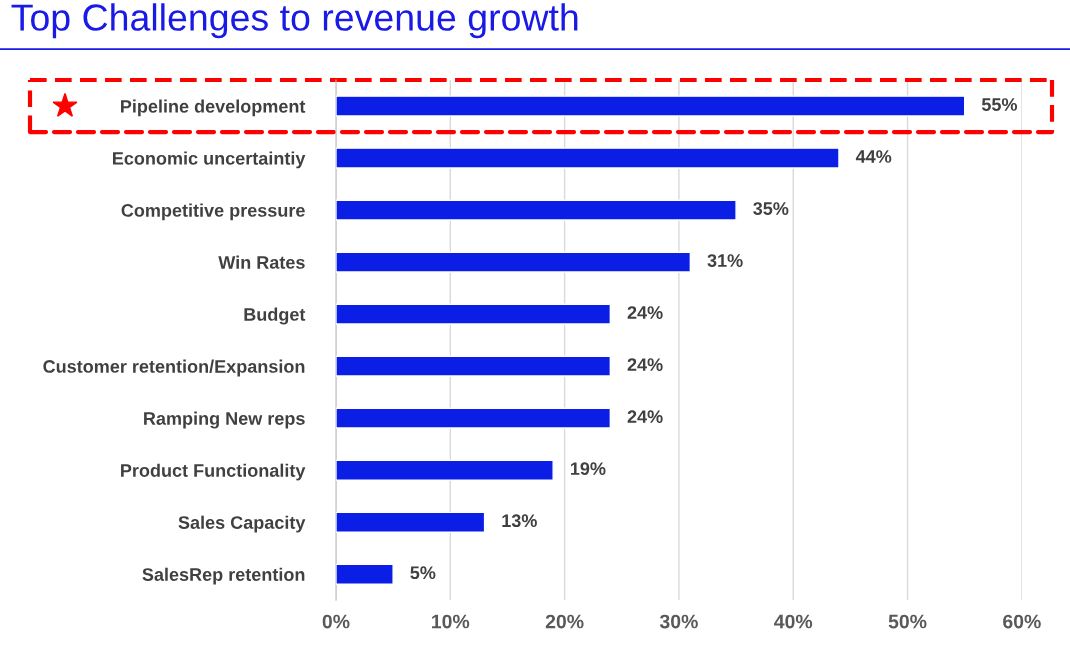  I want to click on x-tick-label: 50%, so click(907, 621).